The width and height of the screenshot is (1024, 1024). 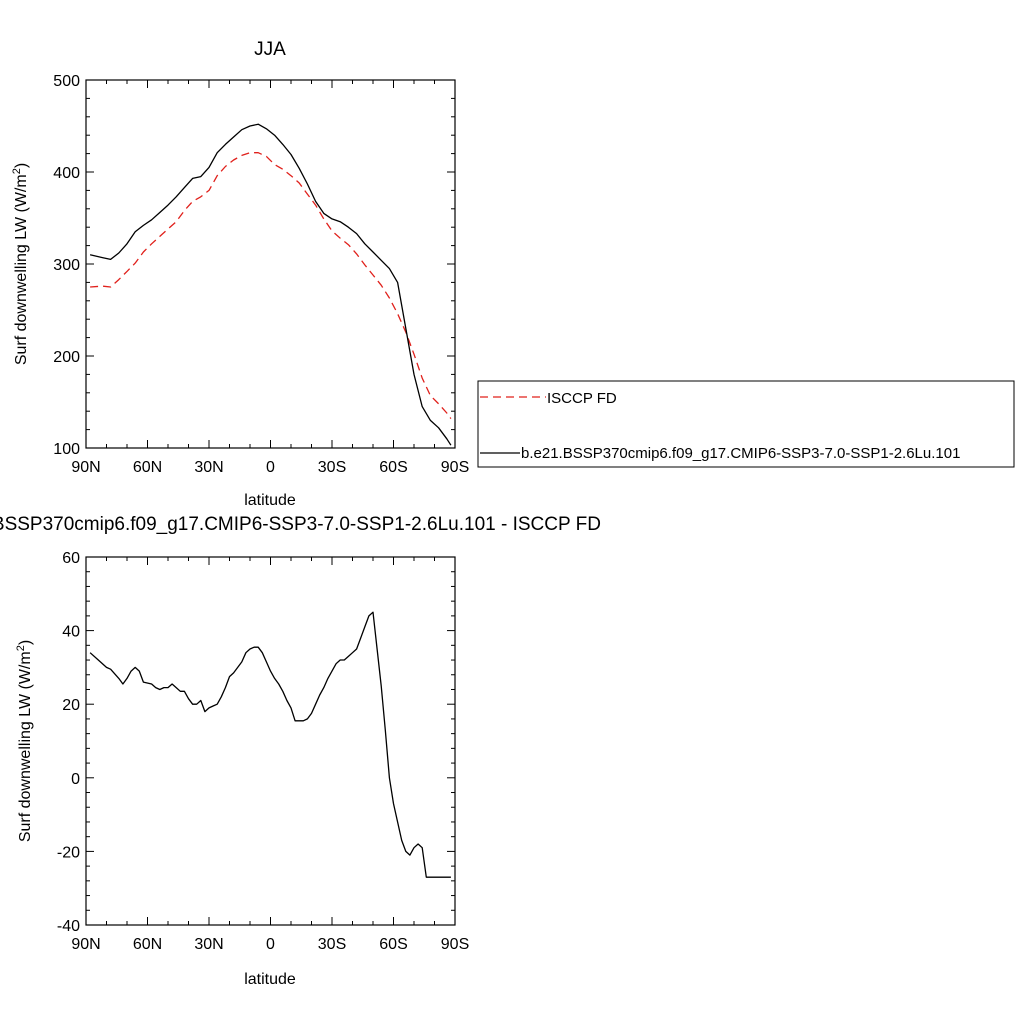 I want to click on y-tick-label: 60, so click(x=71, y=558).